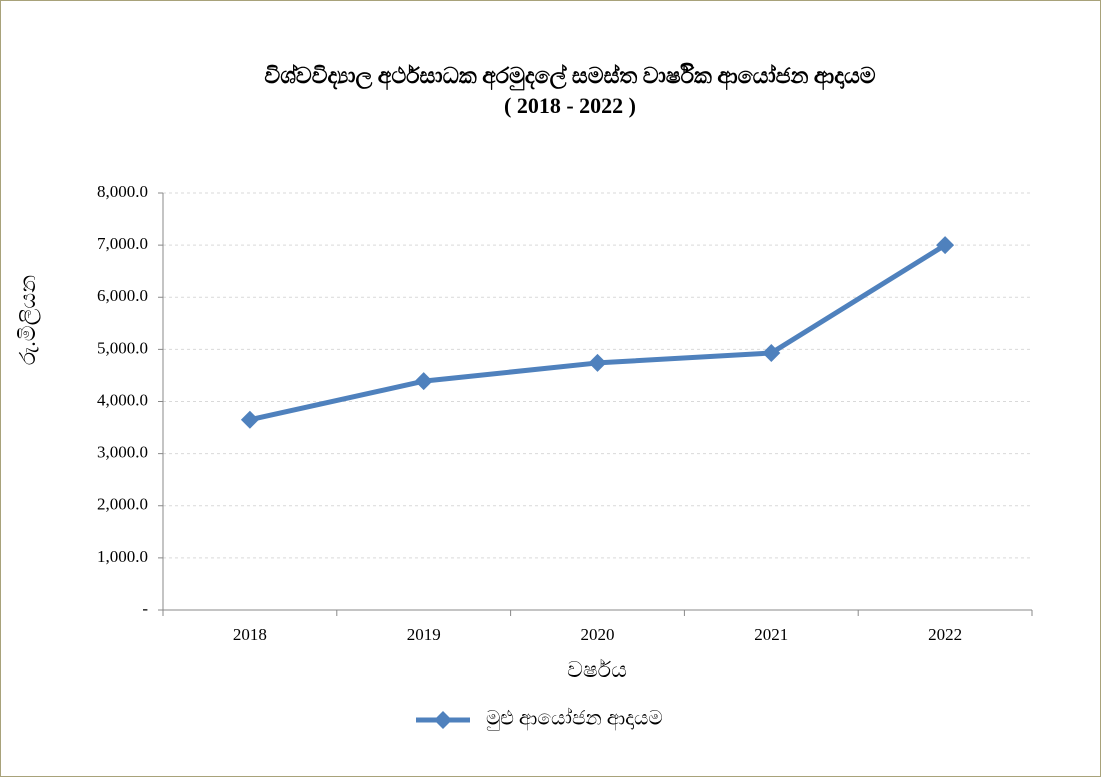  I want to click on x-axis-title: වර්ෂය, so click(597, 669).